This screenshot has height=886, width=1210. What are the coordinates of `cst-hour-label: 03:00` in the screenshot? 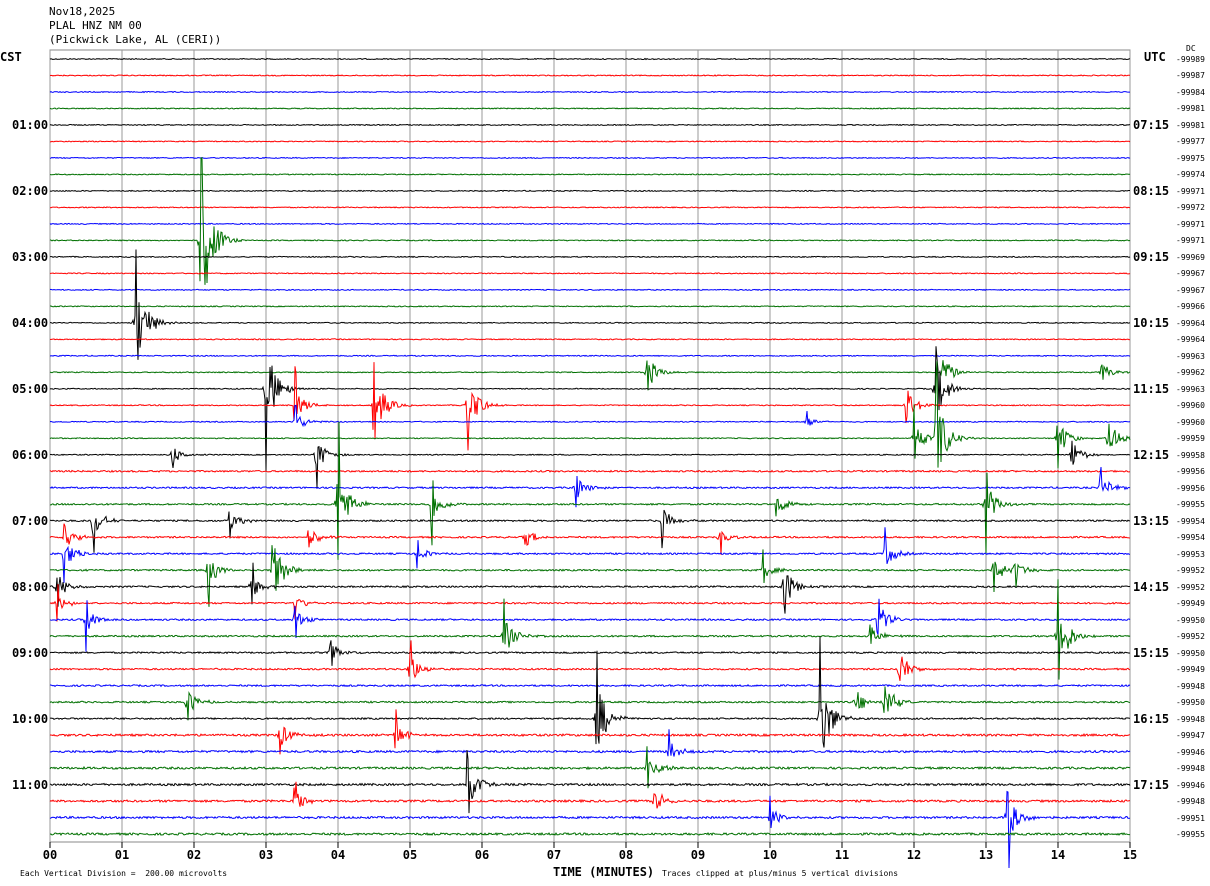 It's located at (30, 256).